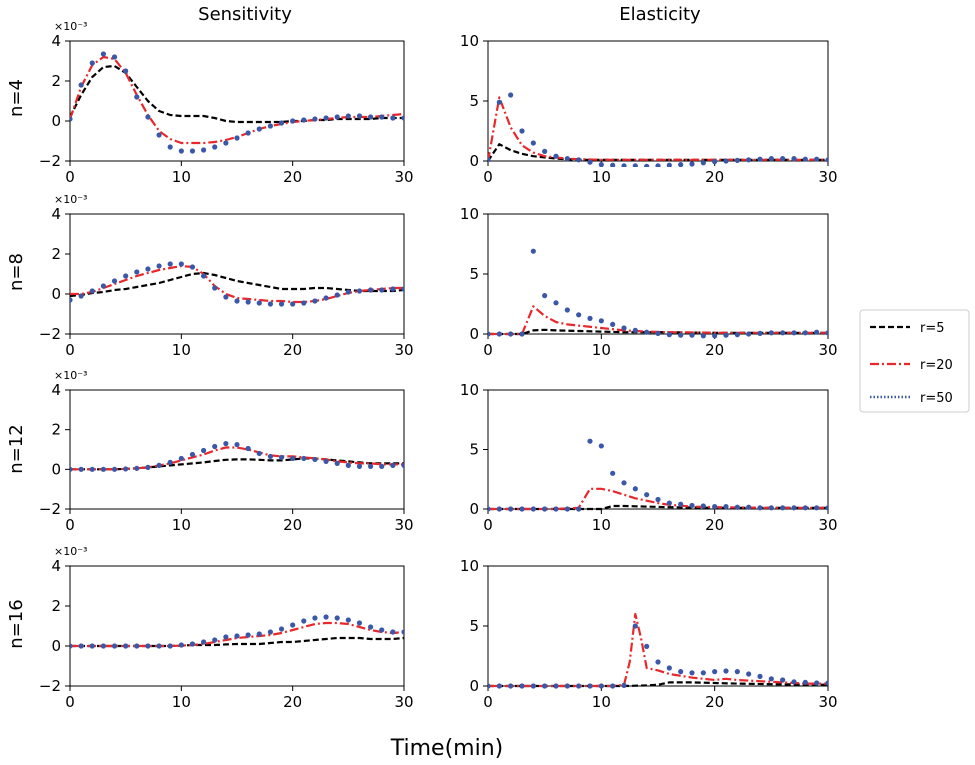 The width and height of the screenshot is (975, 765). Describe the element at coordinates (649, 457) in the screenshot. I see `panel-elasticity-n12: 0 10 20 30 0 5 10` at that location.